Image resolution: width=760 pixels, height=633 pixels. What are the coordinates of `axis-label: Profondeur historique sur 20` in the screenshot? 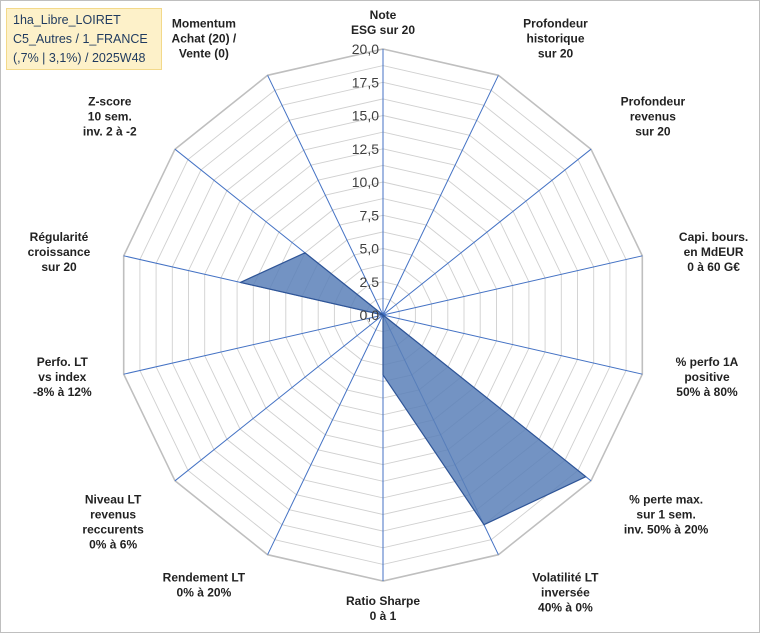 It's located at (555, 39).